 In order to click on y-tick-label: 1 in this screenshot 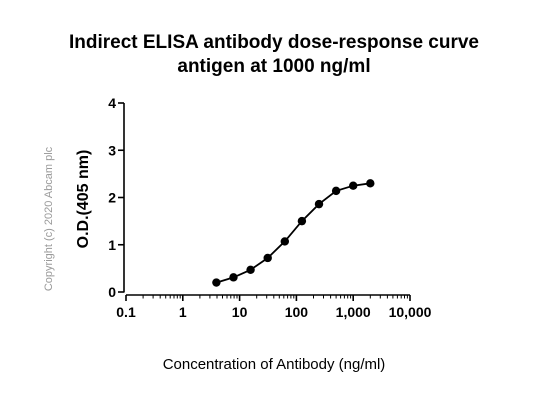, I will do `click(112, 245)`.